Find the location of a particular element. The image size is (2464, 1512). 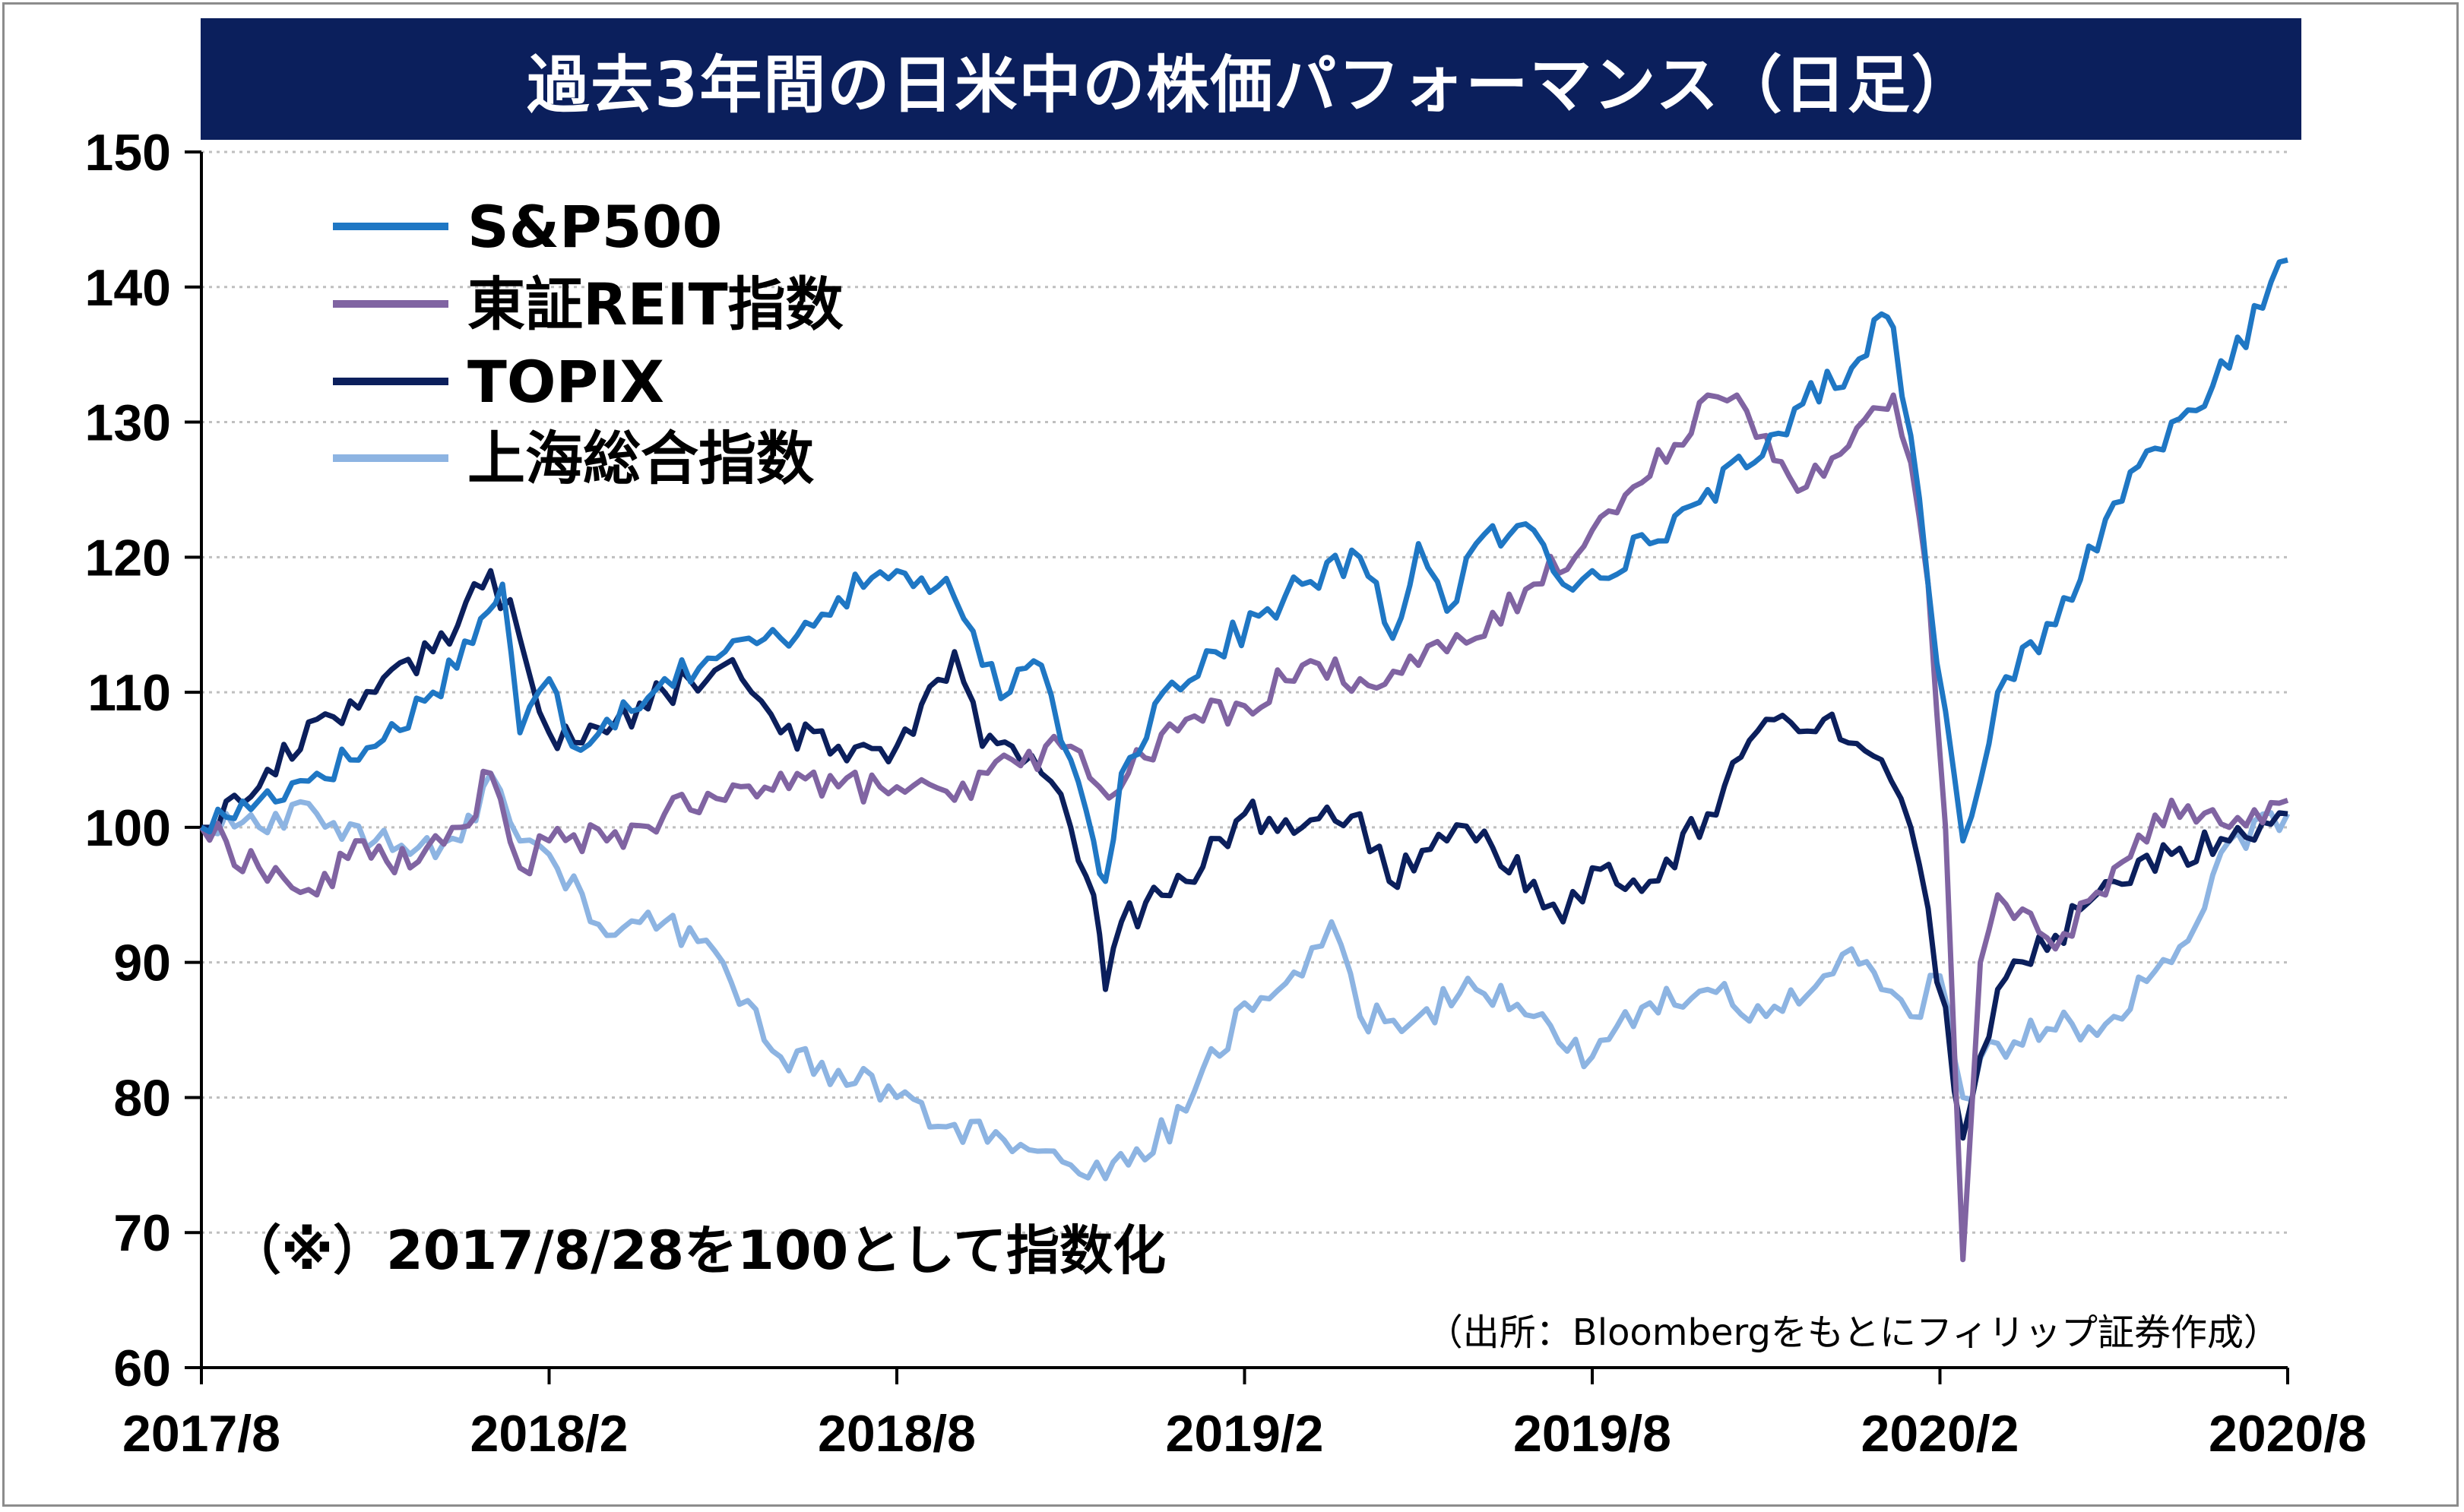

y-tick-label: 100 is located at coordinates (128, 828).